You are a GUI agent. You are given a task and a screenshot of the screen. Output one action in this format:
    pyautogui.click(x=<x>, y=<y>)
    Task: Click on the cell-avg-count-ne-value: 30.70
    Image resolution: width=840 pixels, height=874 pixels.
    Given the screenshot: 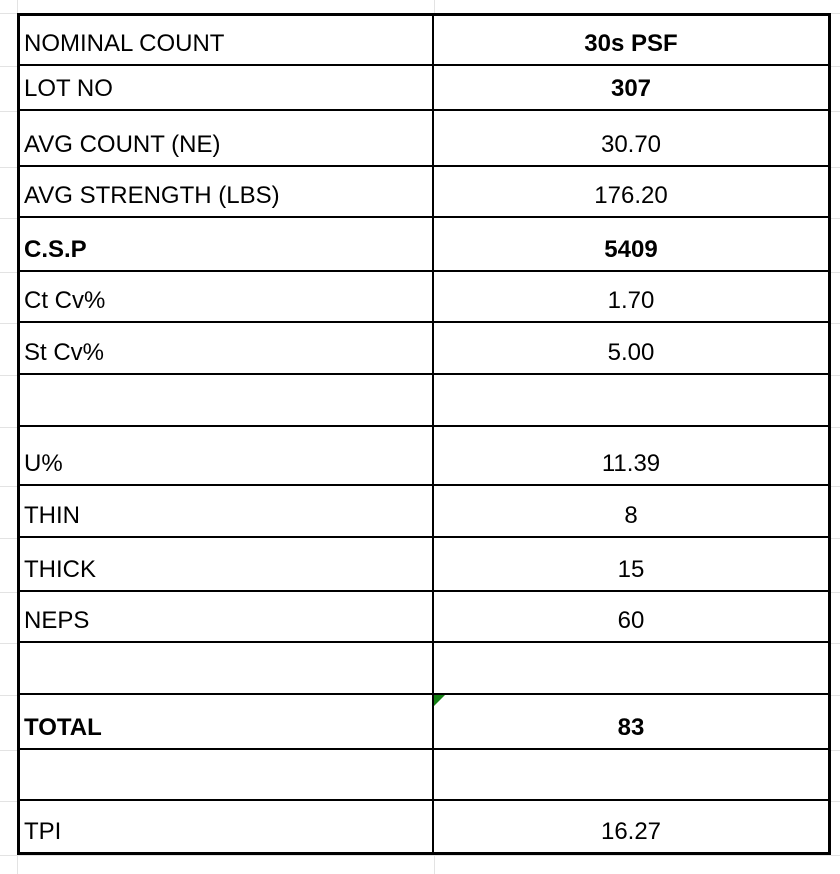 What is the action you would take?
    pyautogui.click(x=631, y=144)
    